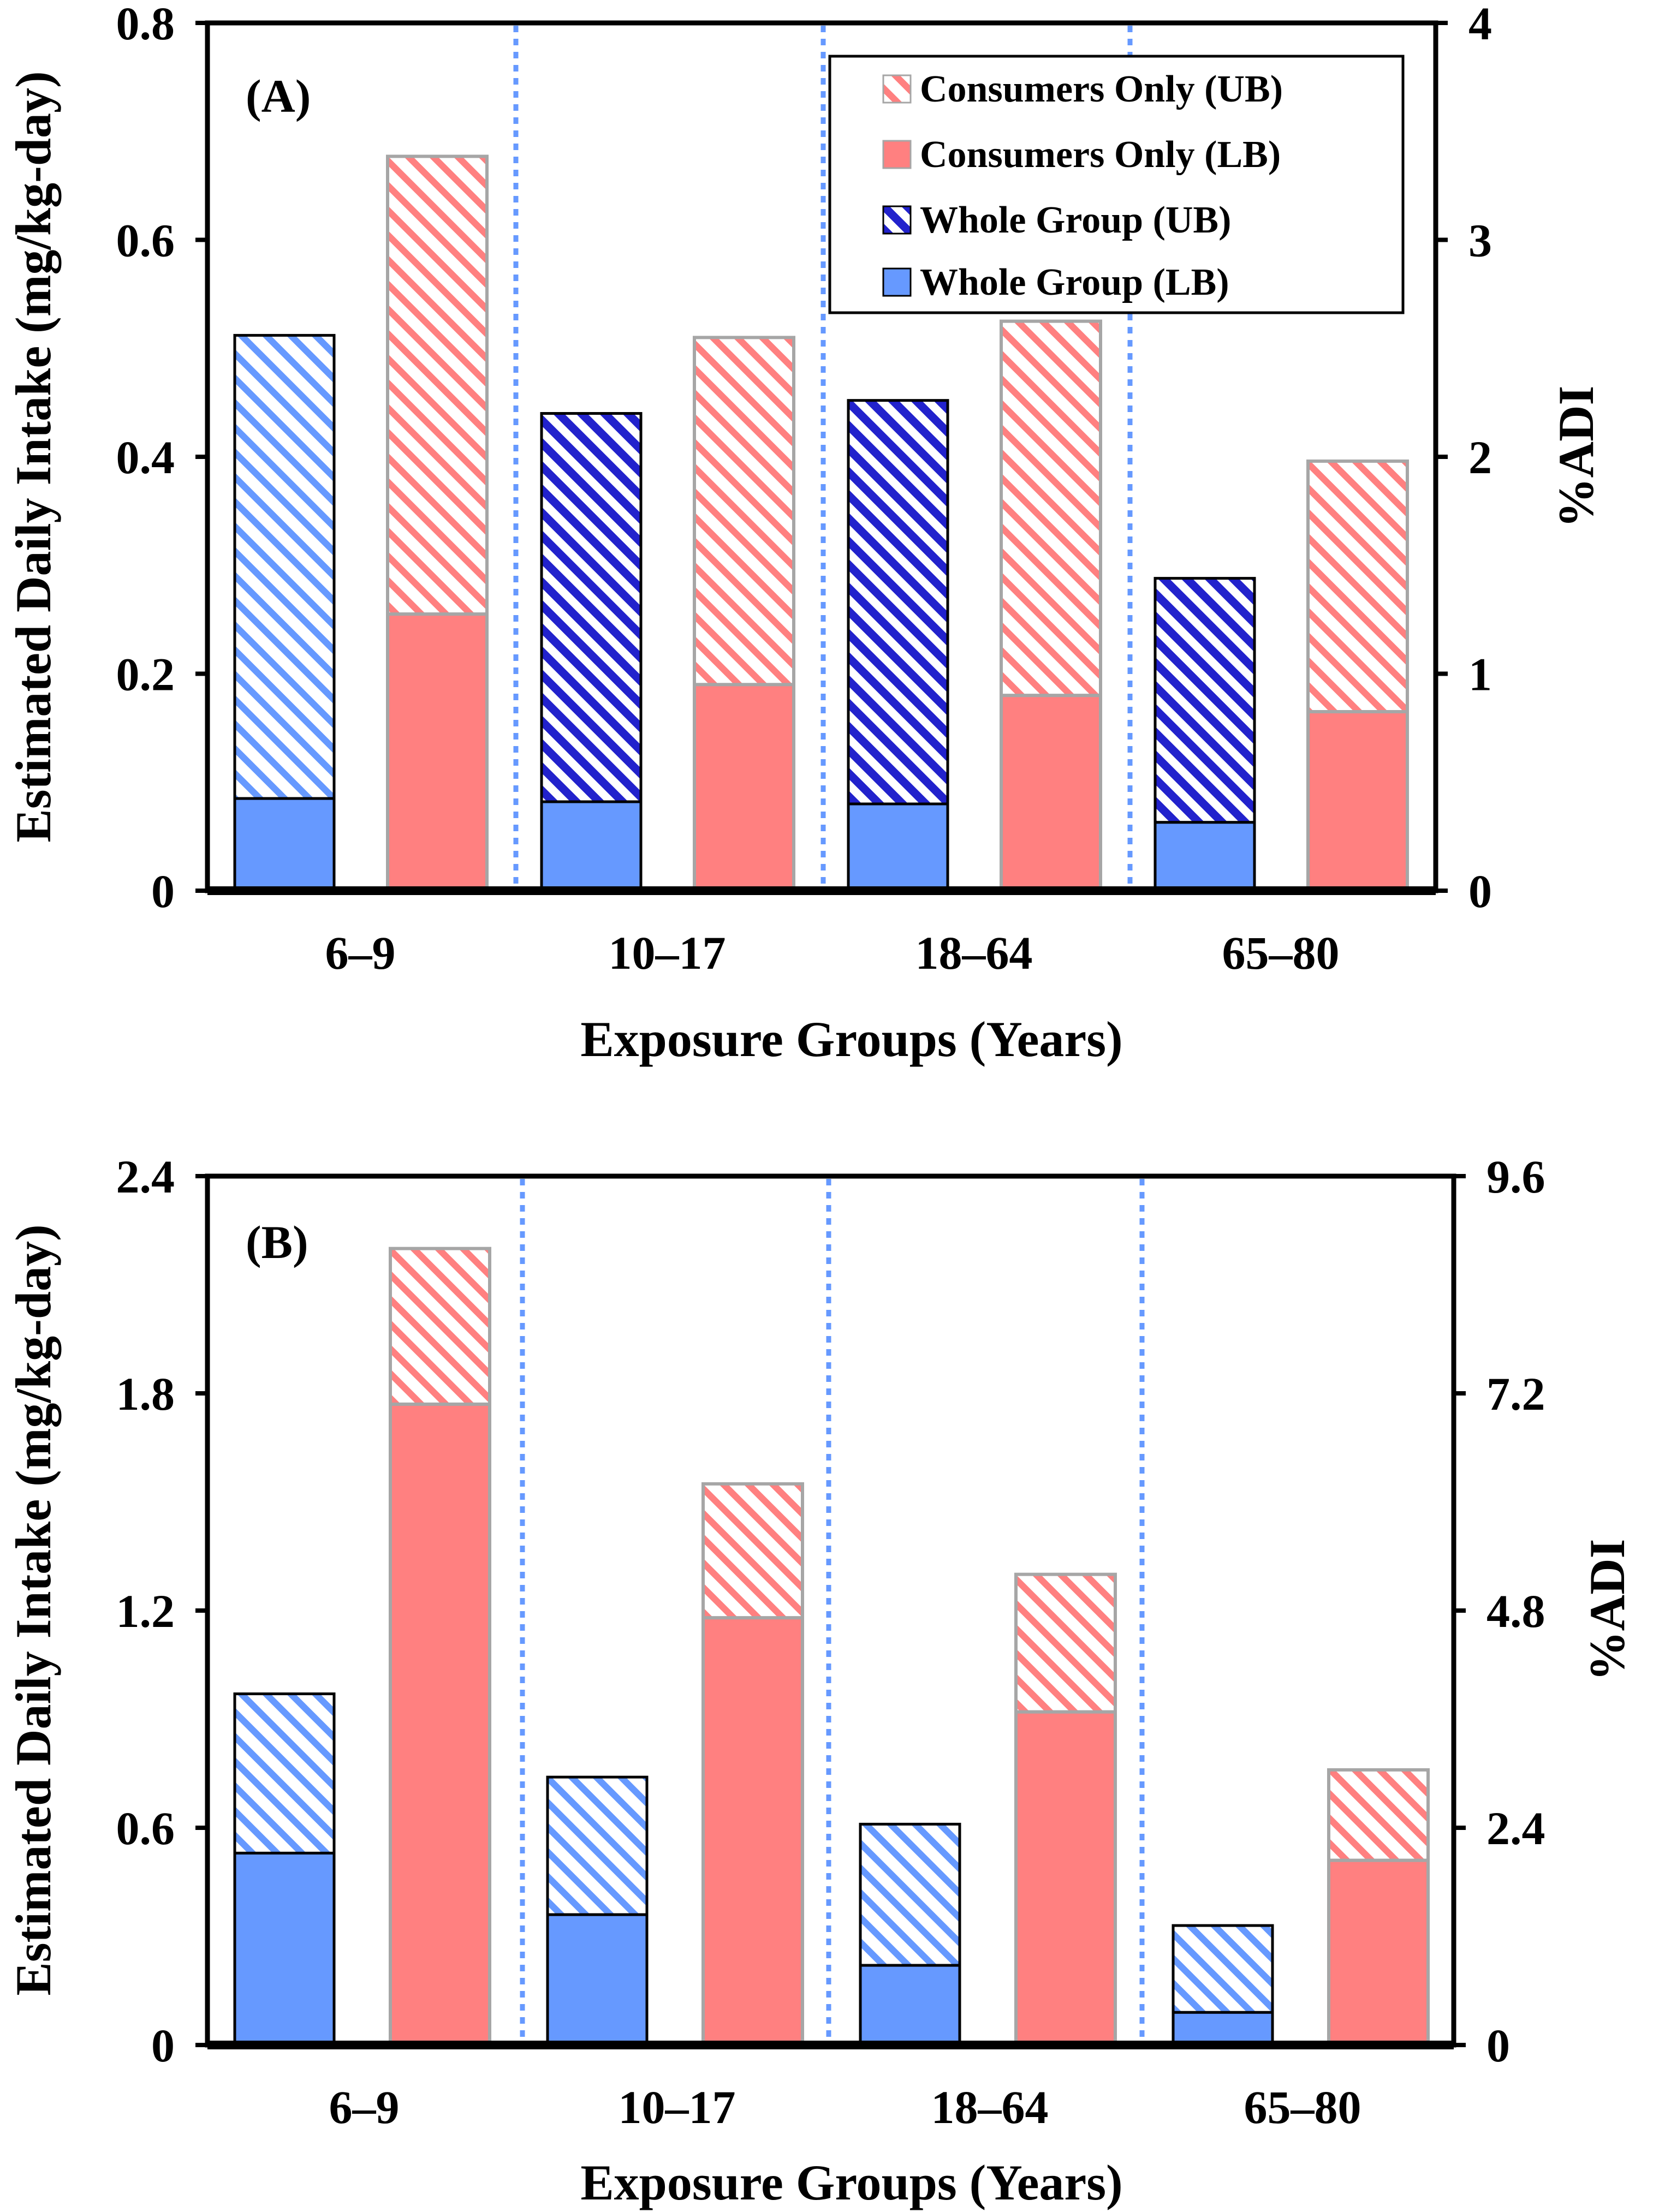  Describe the element at coordinates (897, 154) in the screenshot. I see `legend-swatch-consumers-lb` at that location.